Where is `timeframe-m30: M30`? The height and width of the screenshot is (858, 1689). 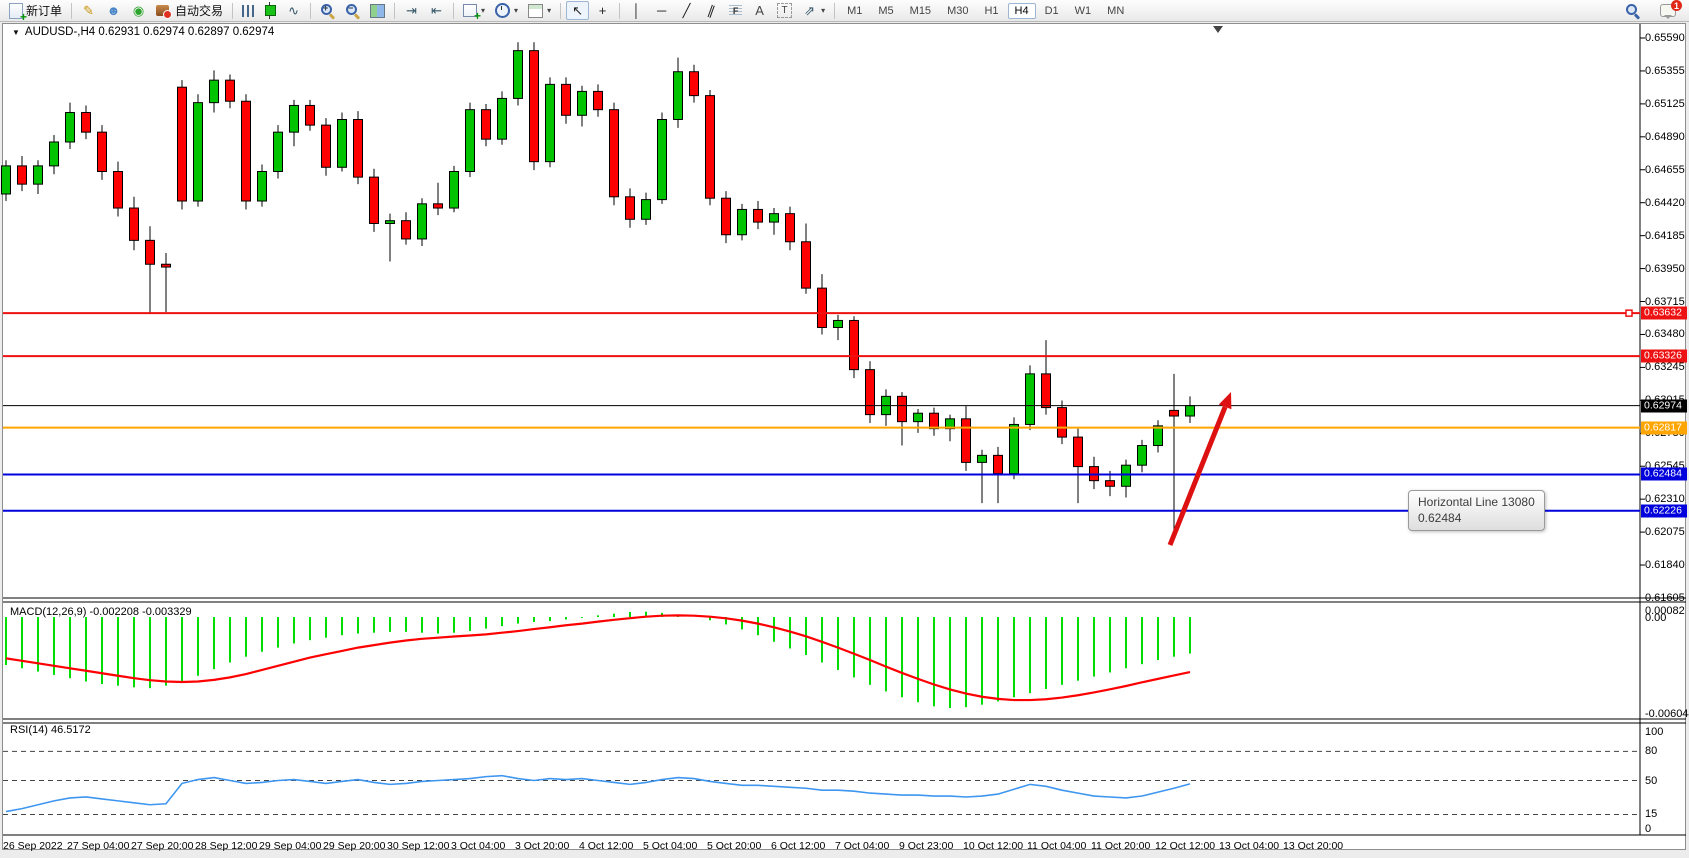
timeframe-m30: M30 is located at coordinates (958, 10).